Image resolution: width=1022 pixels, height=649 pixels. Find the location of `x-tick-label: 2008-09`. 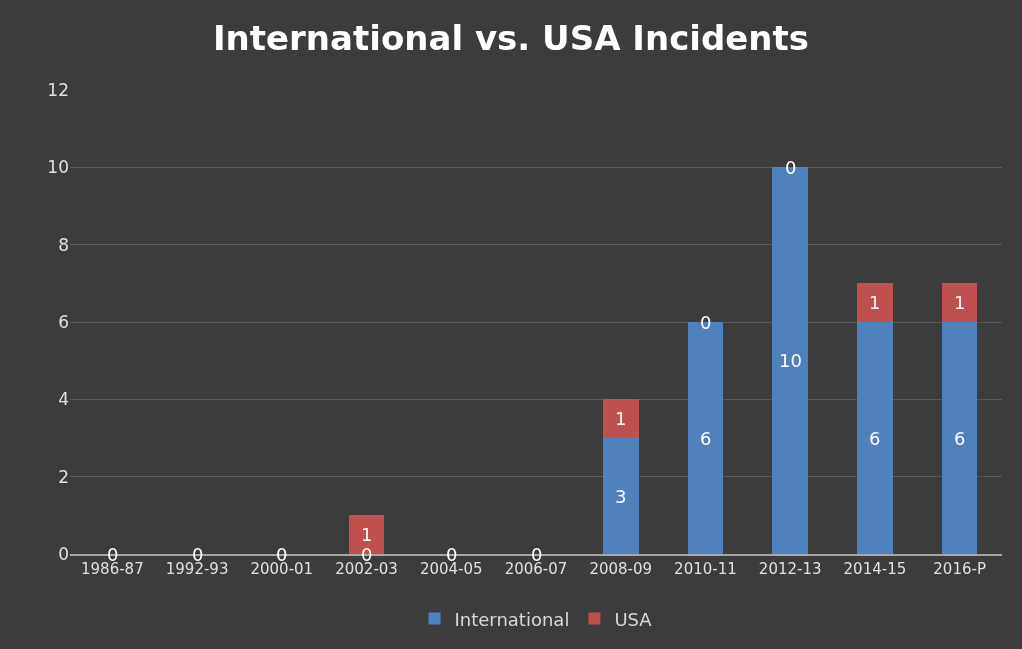

x-tick-label: 2008-09 is located at coordinates (621, 569).